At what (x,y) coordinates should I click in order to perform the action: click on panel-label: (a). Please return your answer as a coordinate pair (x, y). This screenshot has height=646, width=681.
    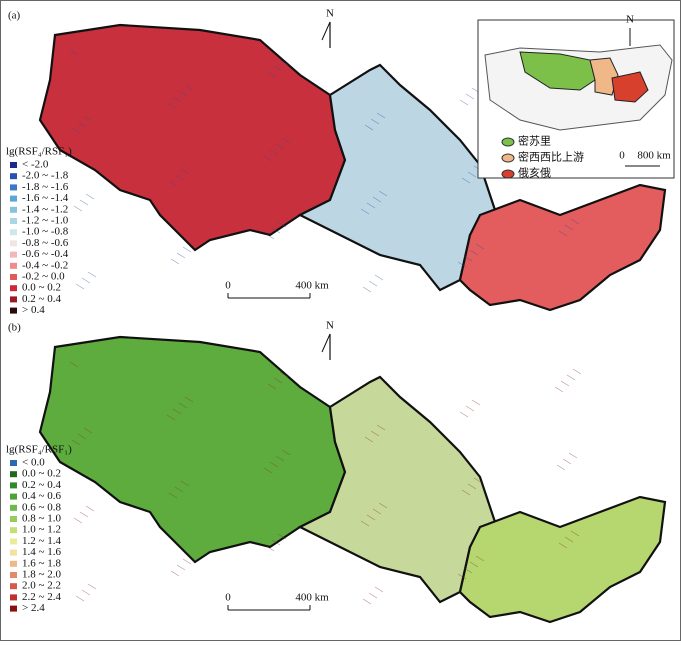
    Looking at the image, I should click on (14, 16).